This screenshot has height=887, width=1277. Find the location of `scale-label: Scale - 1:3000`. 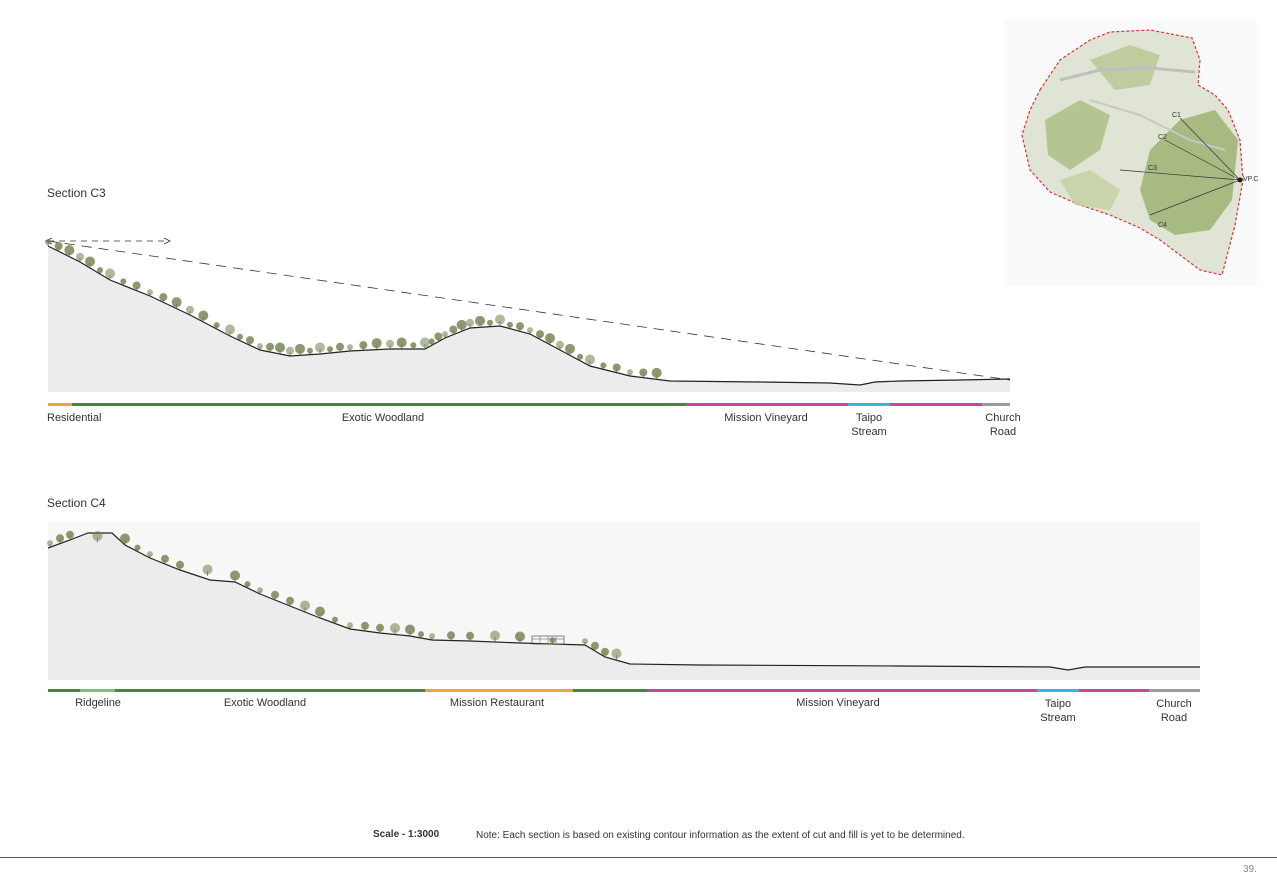

scale-label: Scale - 1:3000 is located at coordinates (406, 834).